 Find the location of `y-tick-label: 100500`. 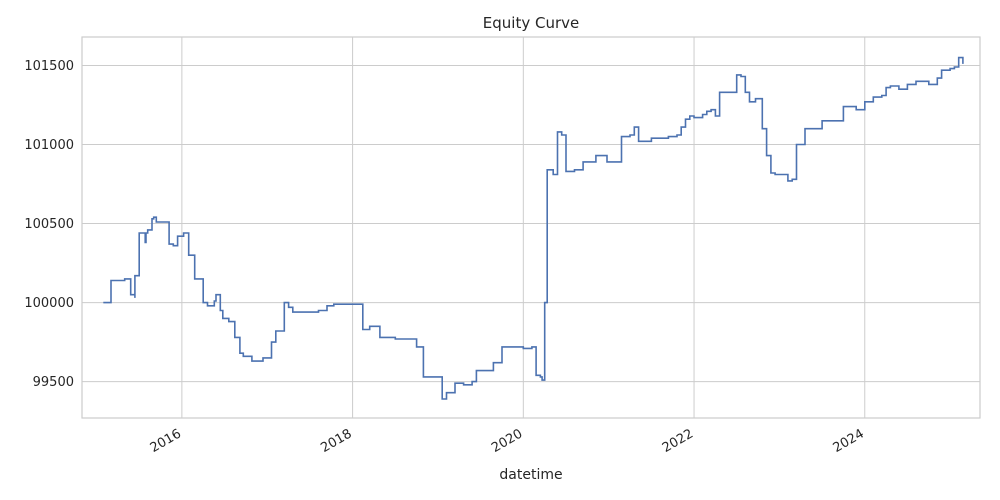

y-tick-label: 100500 is located at coordinates (49, 224).